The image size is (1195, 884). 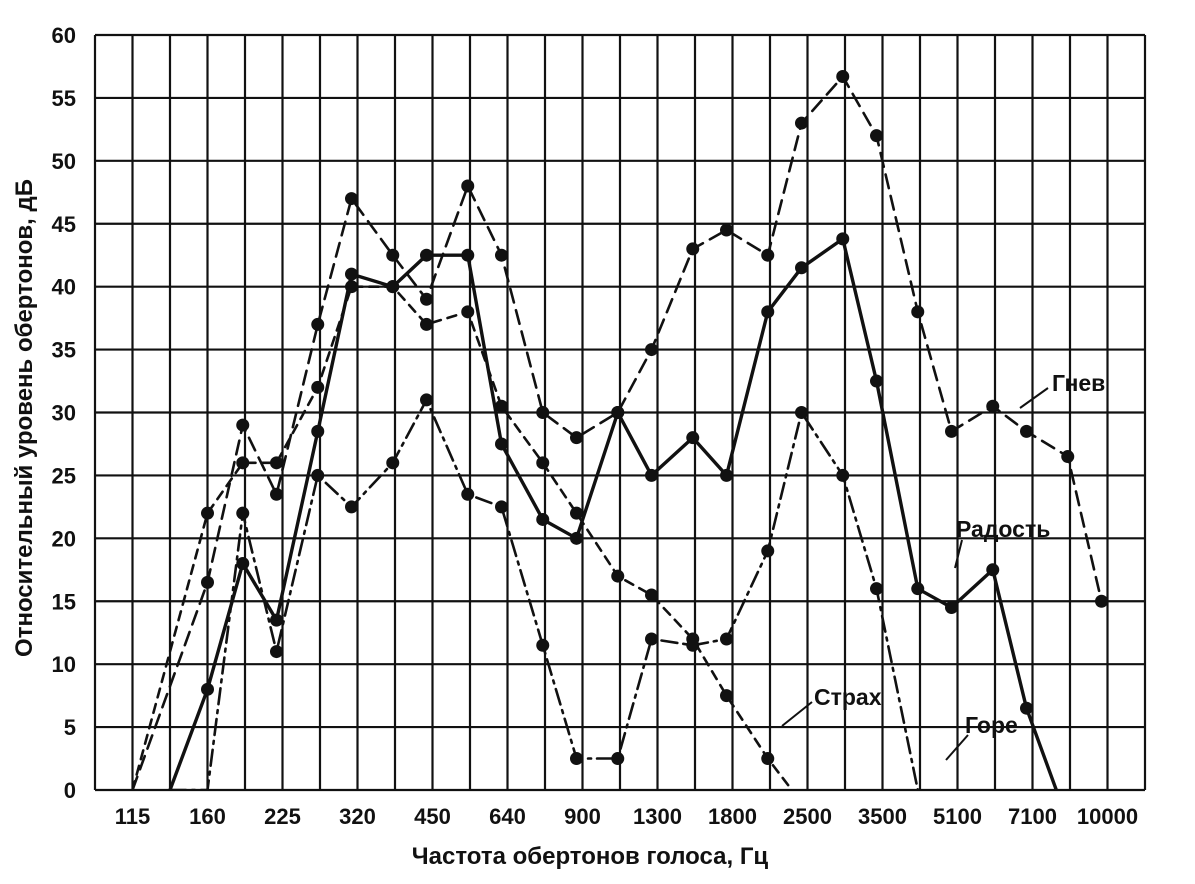 What do you see at coordinates (64, 287) in the screenshot?
I see `y-tick-label: 40` at bounding box center [64, 287].